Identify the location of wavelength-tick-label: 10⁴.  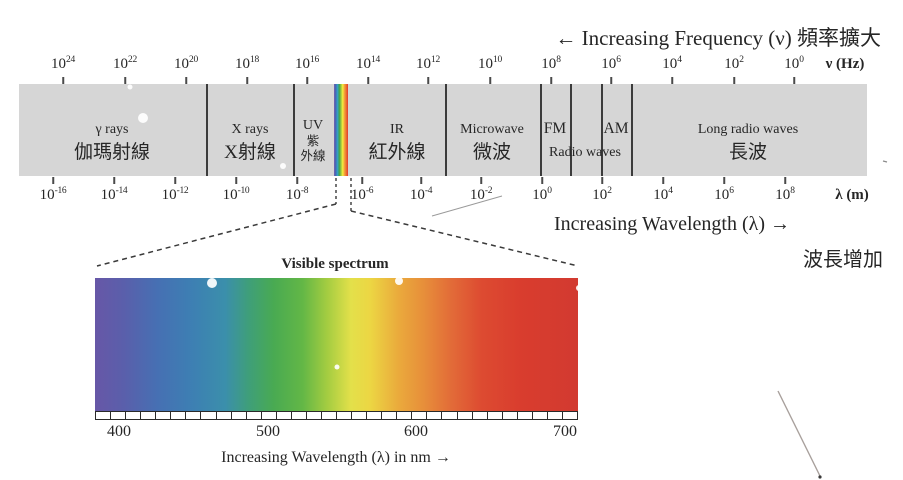
(663, 194).